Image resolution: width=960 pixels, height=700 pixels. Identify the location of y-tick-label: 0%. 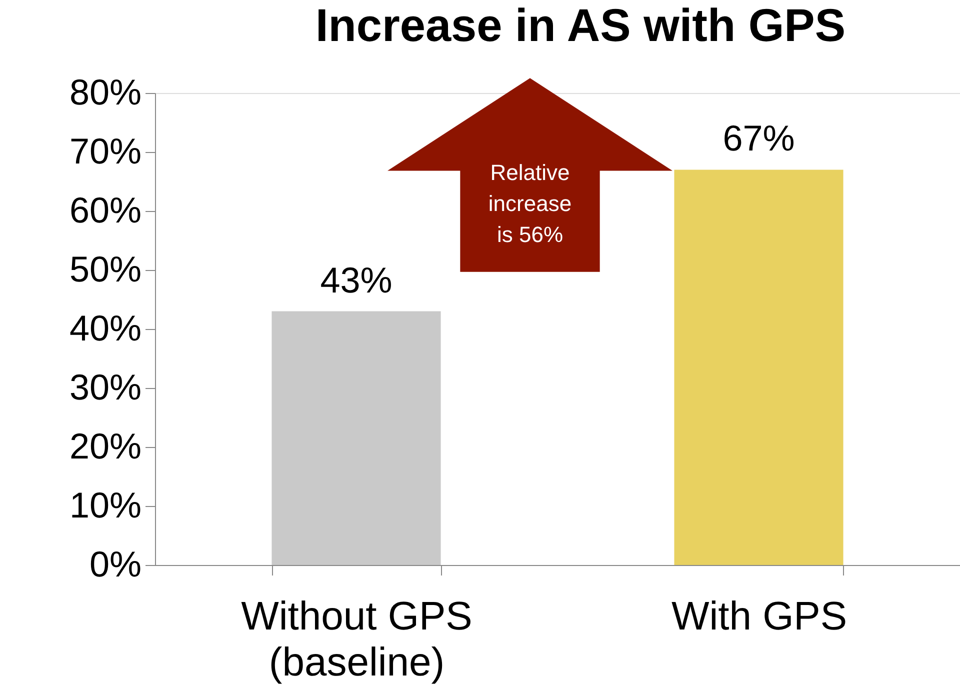
(115, 564).